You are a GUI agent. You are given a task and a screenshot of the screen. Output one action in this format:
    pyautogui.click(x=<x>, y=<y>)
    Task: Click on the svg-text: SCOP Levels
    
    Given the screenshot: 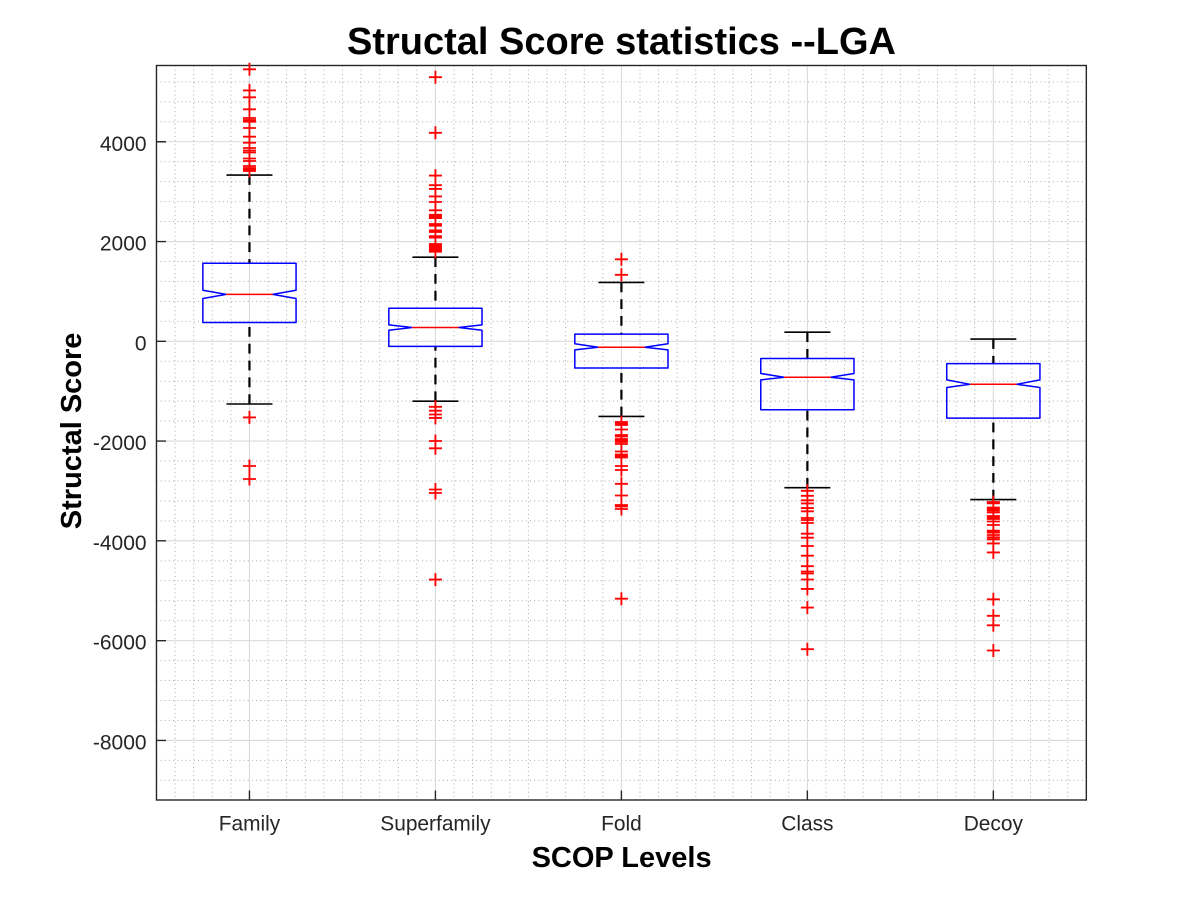 What is the action you would take?
    pyautogui.click(x=622, y=858)
    